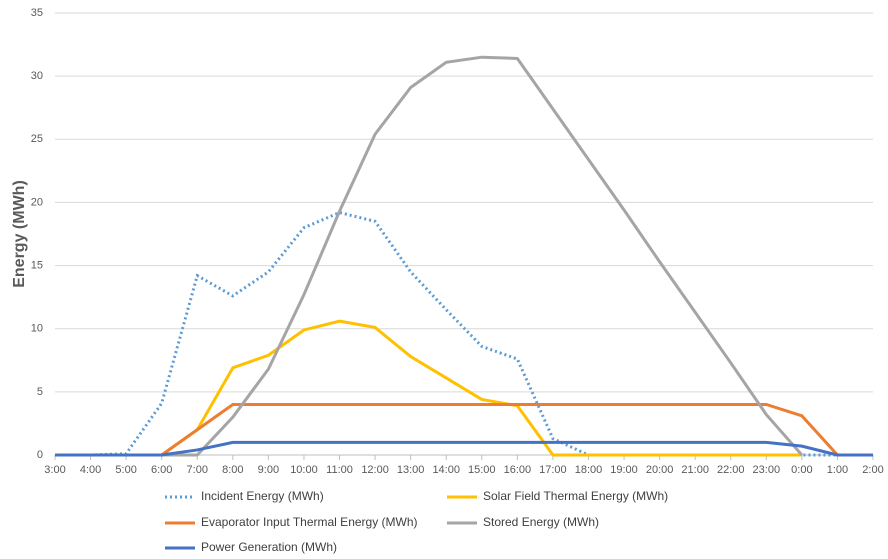  Describe the element at coordinates (161, 470) in the screenshot. I see `x-tick-label: 6:00` at that location.